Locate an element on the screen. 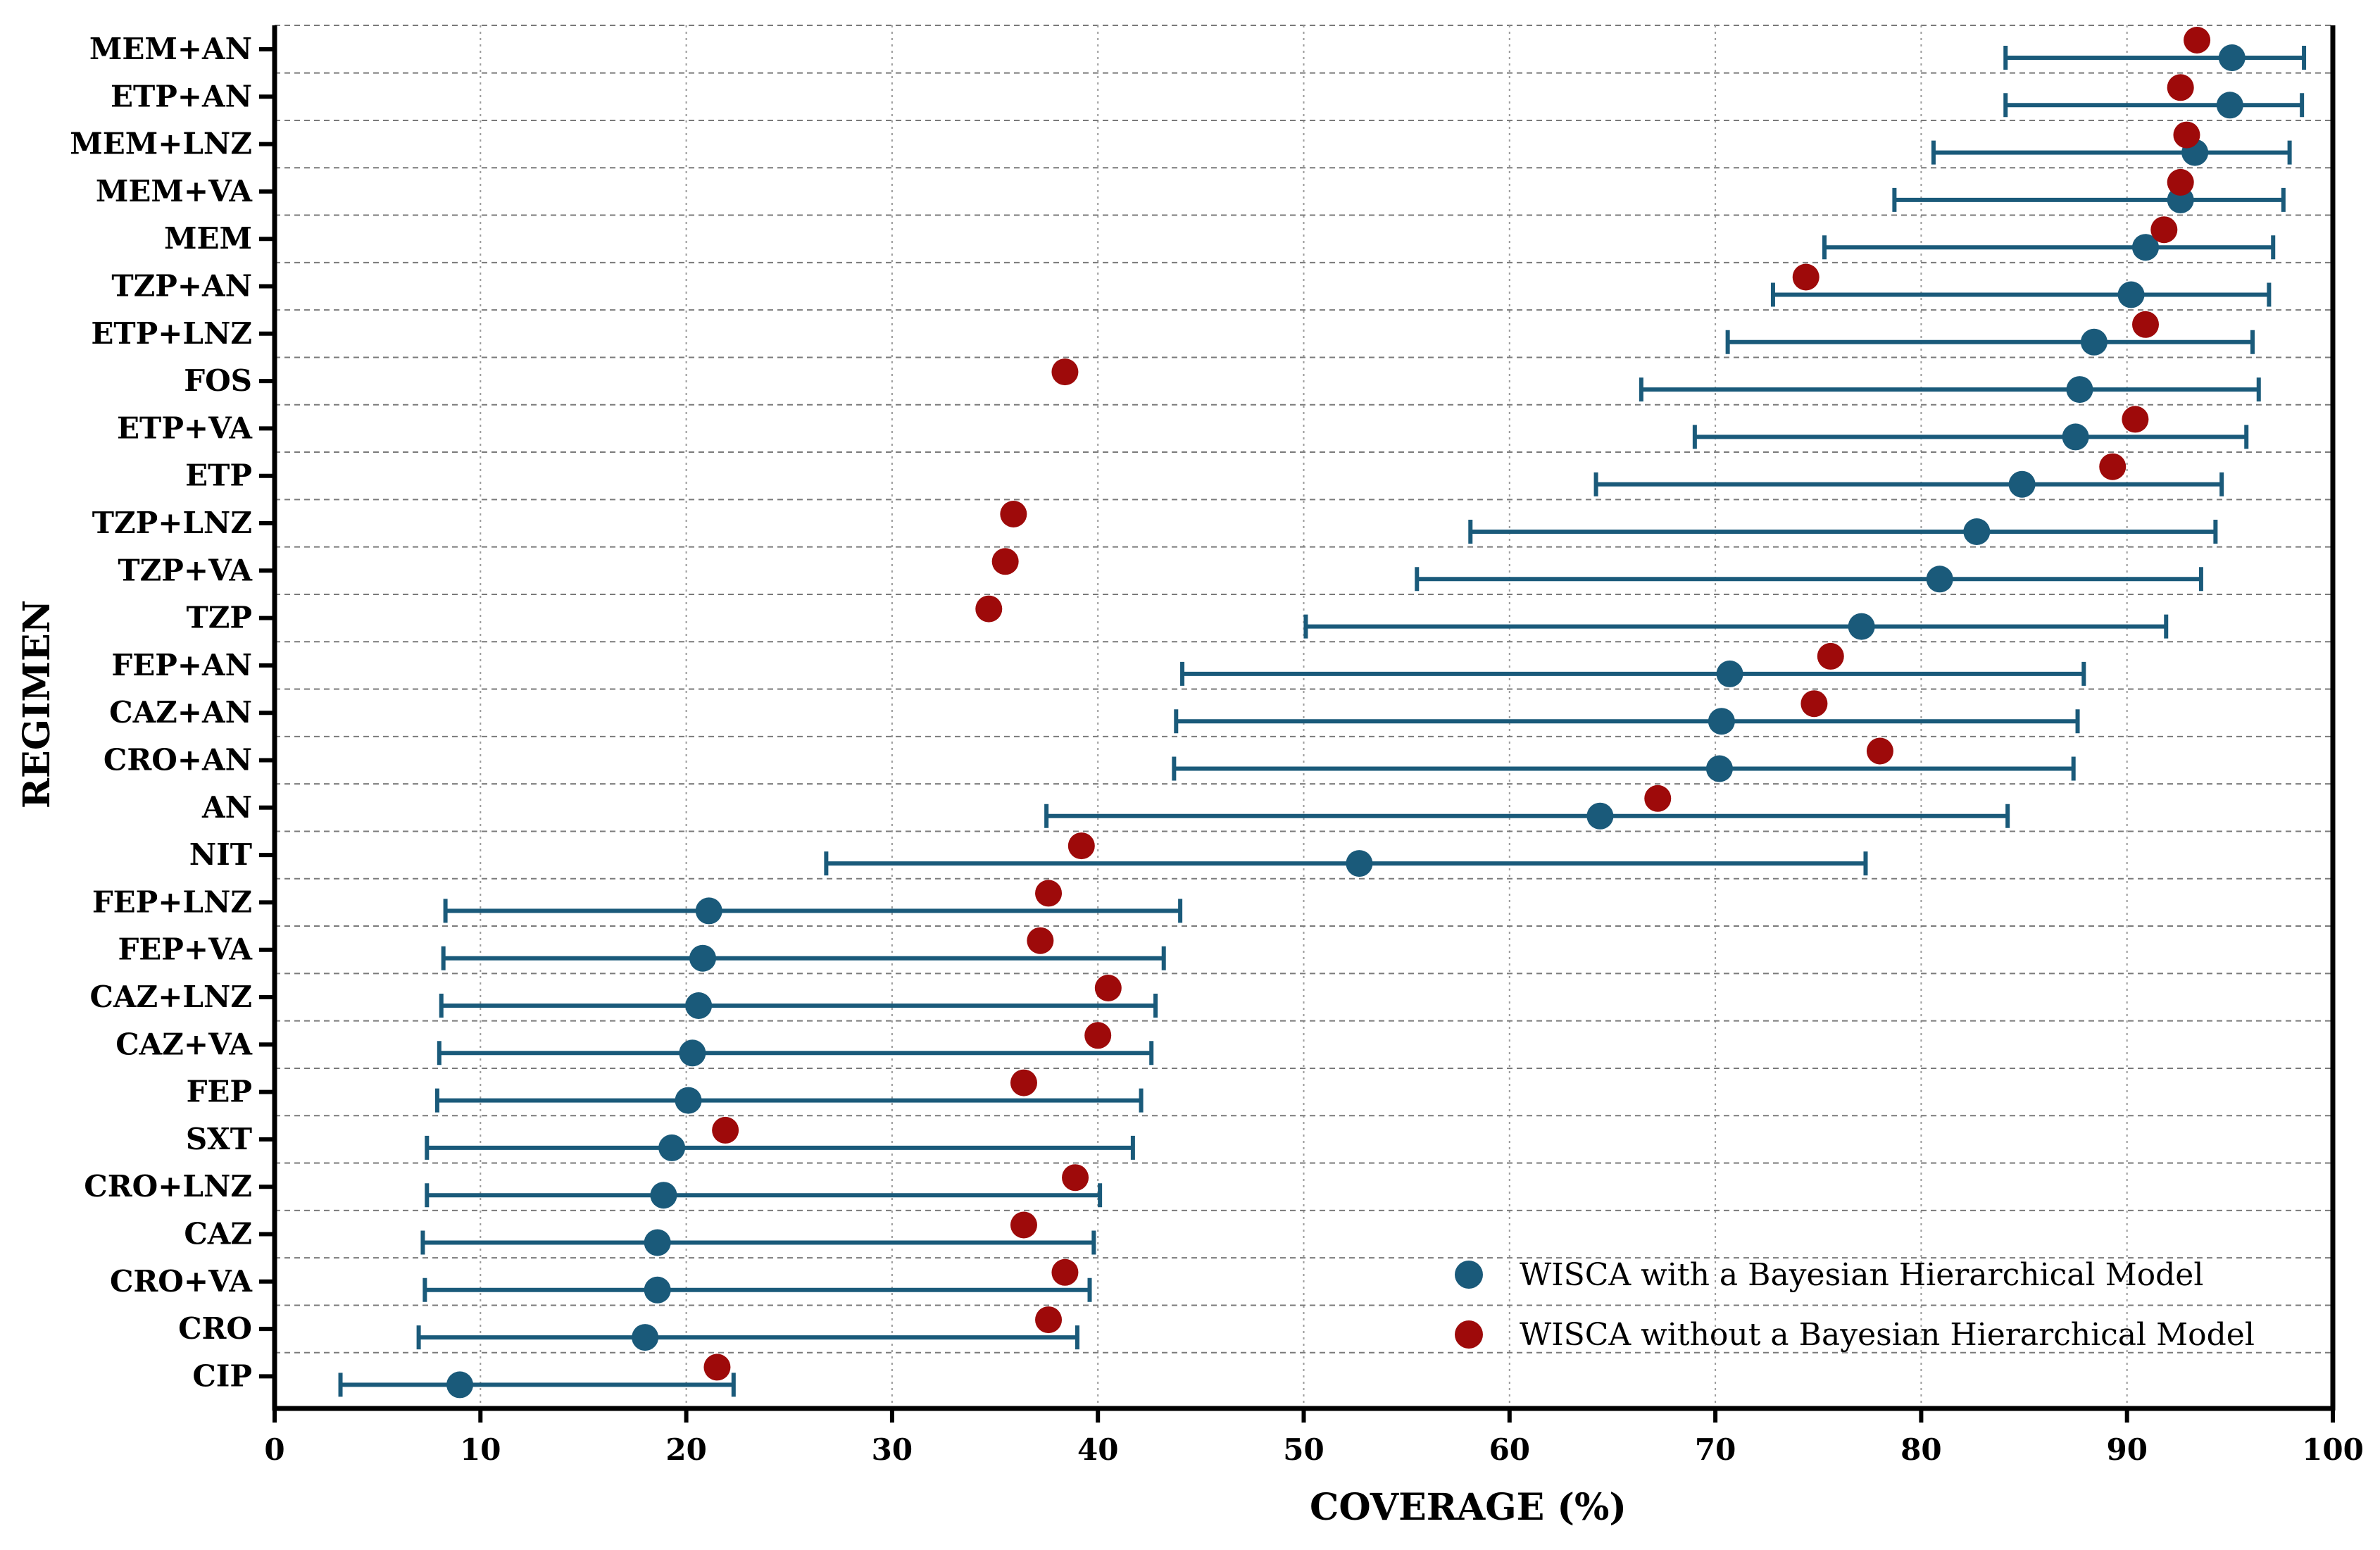  point-with-bayesian-sxt is located at coordinates (672, 1147).